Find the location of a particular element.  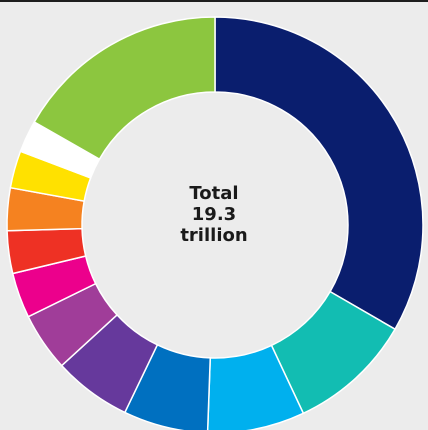

center-text-line-3: trillion is located at coordinates (214, 235).